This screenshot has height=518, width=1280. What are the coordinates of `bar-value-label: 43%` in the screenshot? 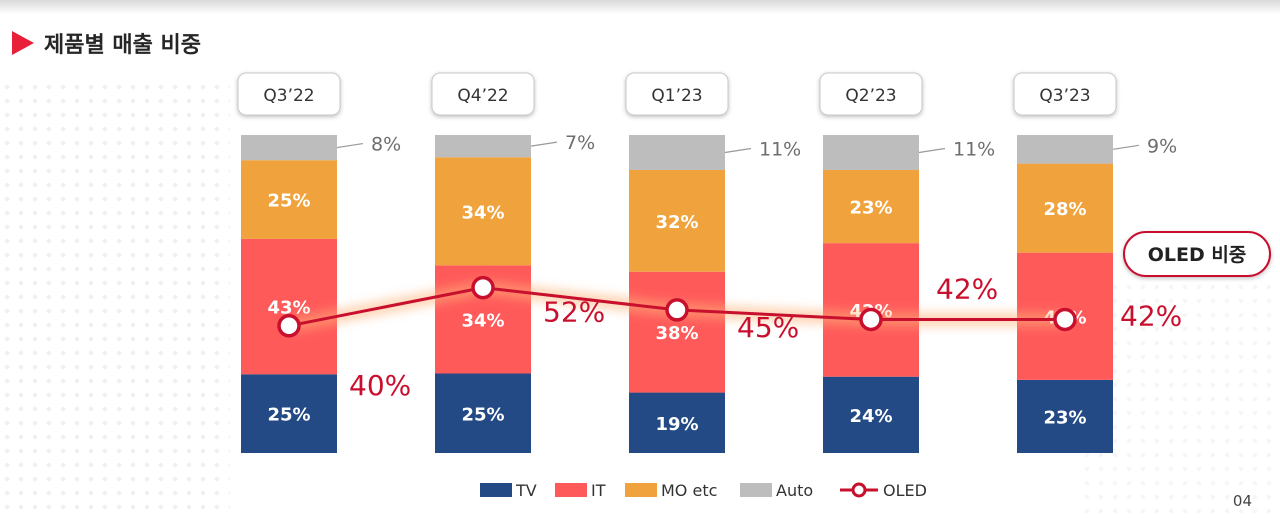 It's located at (288, 308).